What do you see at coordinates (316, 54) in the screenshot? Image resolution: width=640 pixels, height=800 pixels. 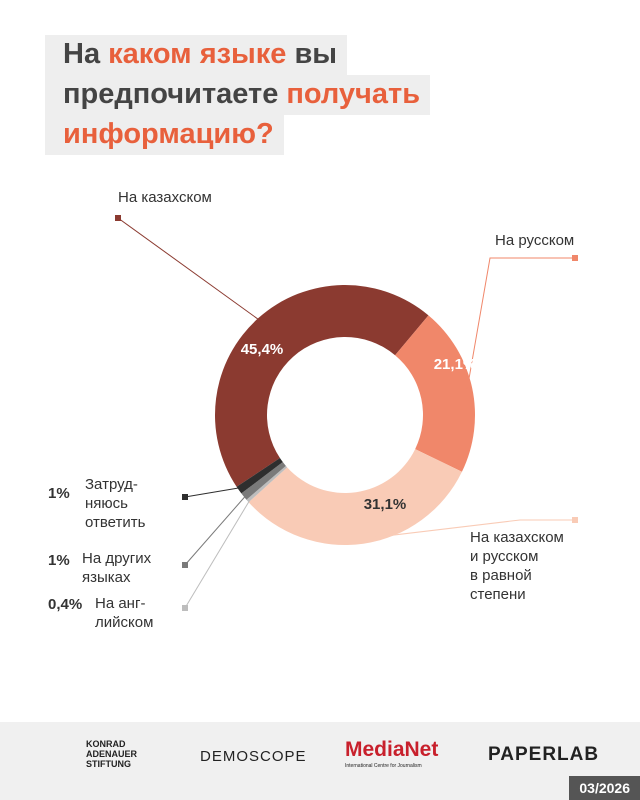 I see `title-part: вы` at bounding box center [316, 54].